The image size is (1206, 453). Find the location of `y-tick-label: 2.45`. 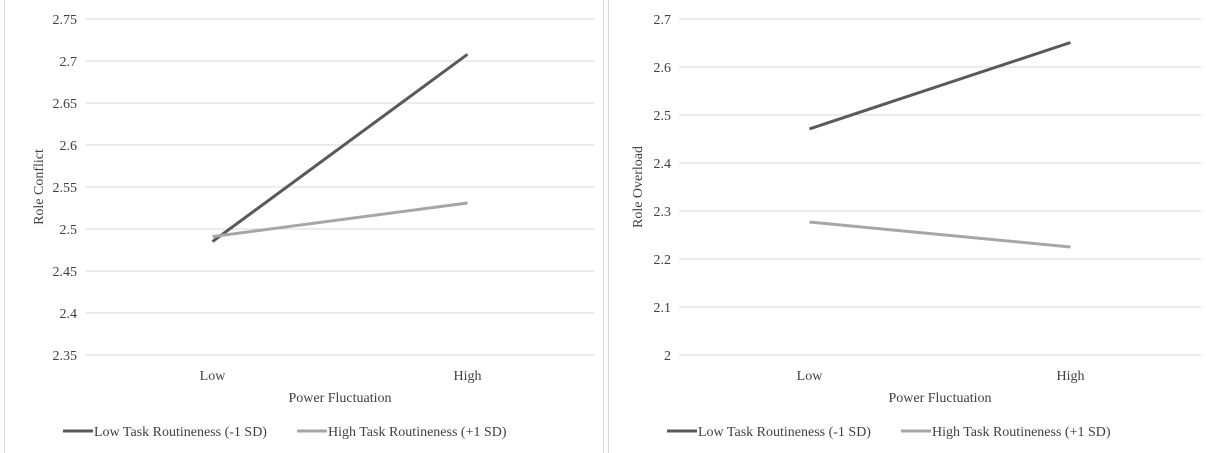

y-tick-label: 2.45 is located at coordinates (65, 272).